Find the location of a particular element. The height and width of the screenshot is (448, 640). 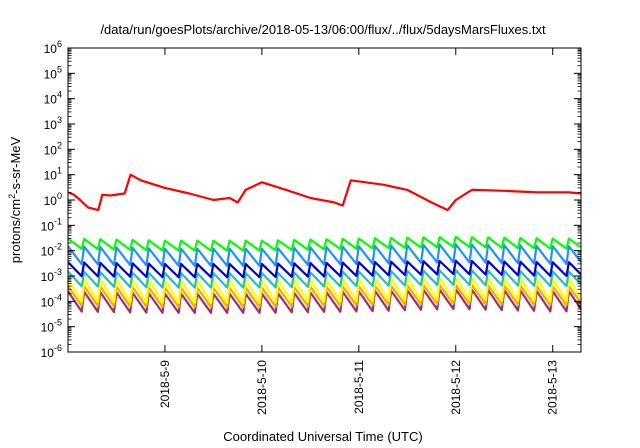

x-tick-label: 2018-5-9 is located at coordinates (165, 384).